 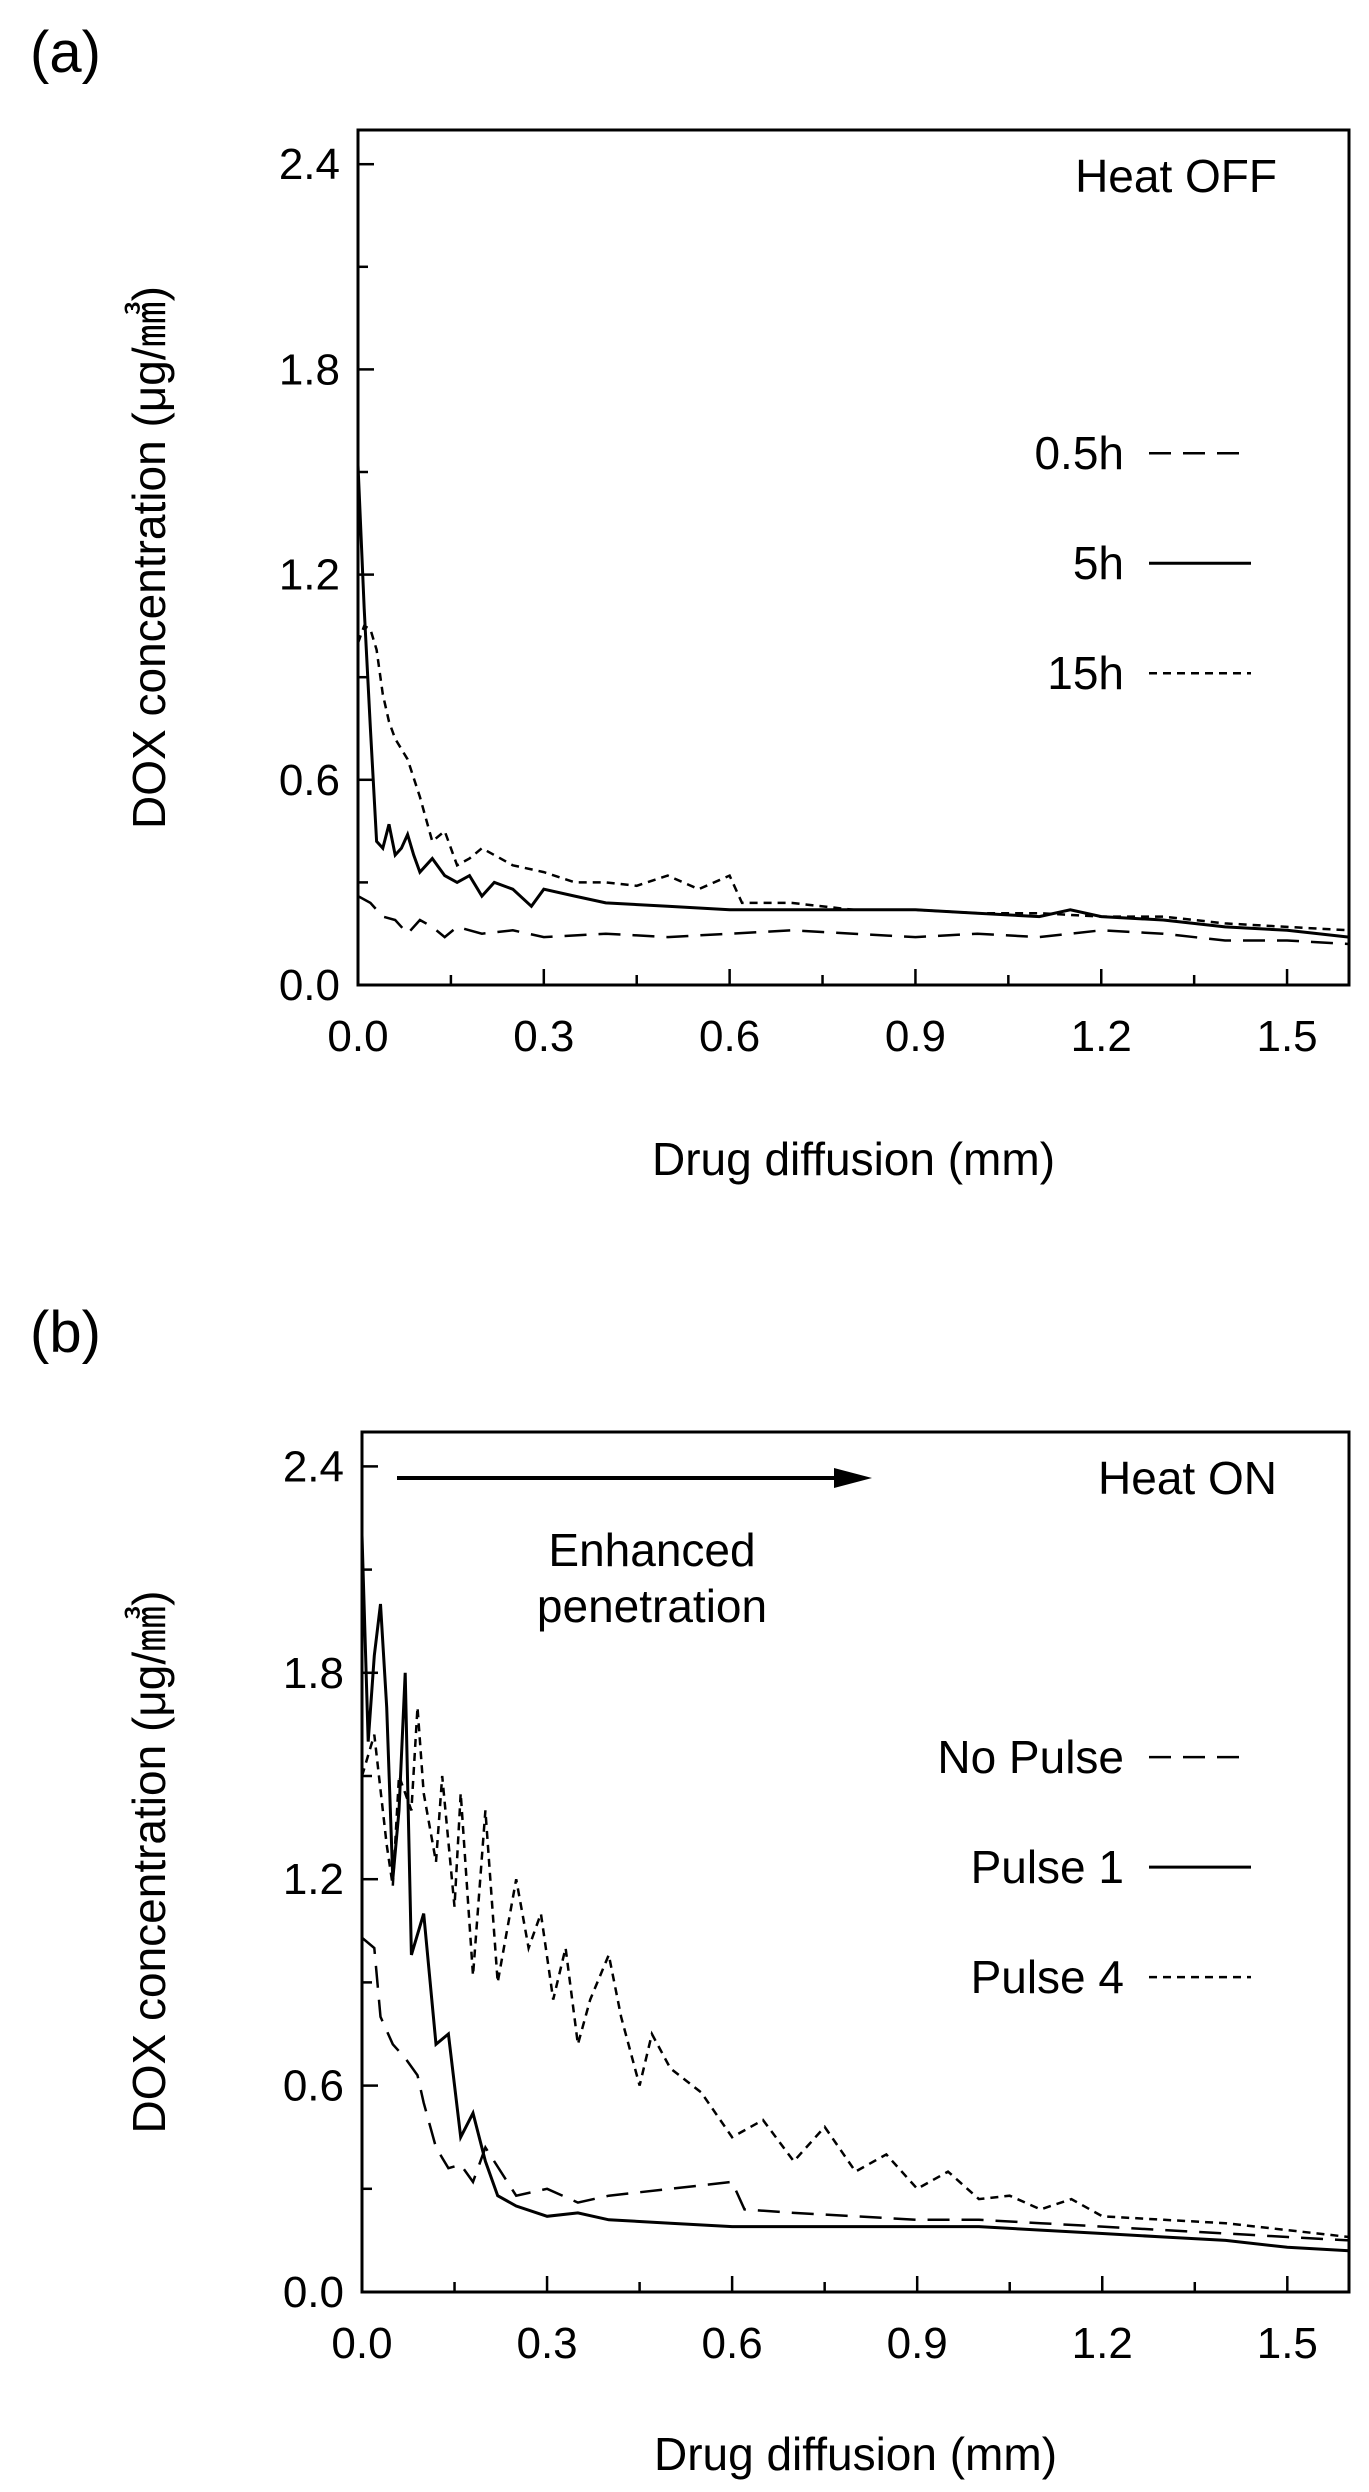 I want to click on arrow-head-icon, so click(x=853, y=1478).